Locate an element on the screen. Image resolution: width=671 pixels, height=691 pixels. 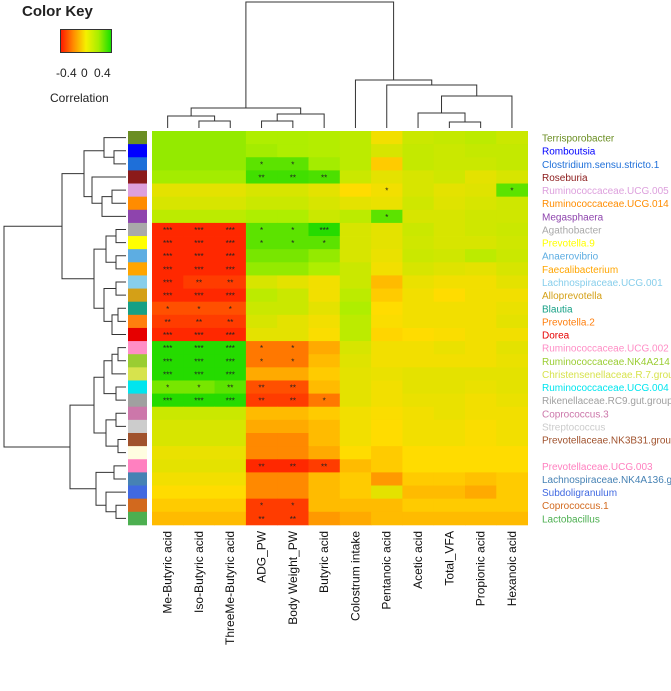
column-label: Acetic acid is located at coordinates (418, 560).